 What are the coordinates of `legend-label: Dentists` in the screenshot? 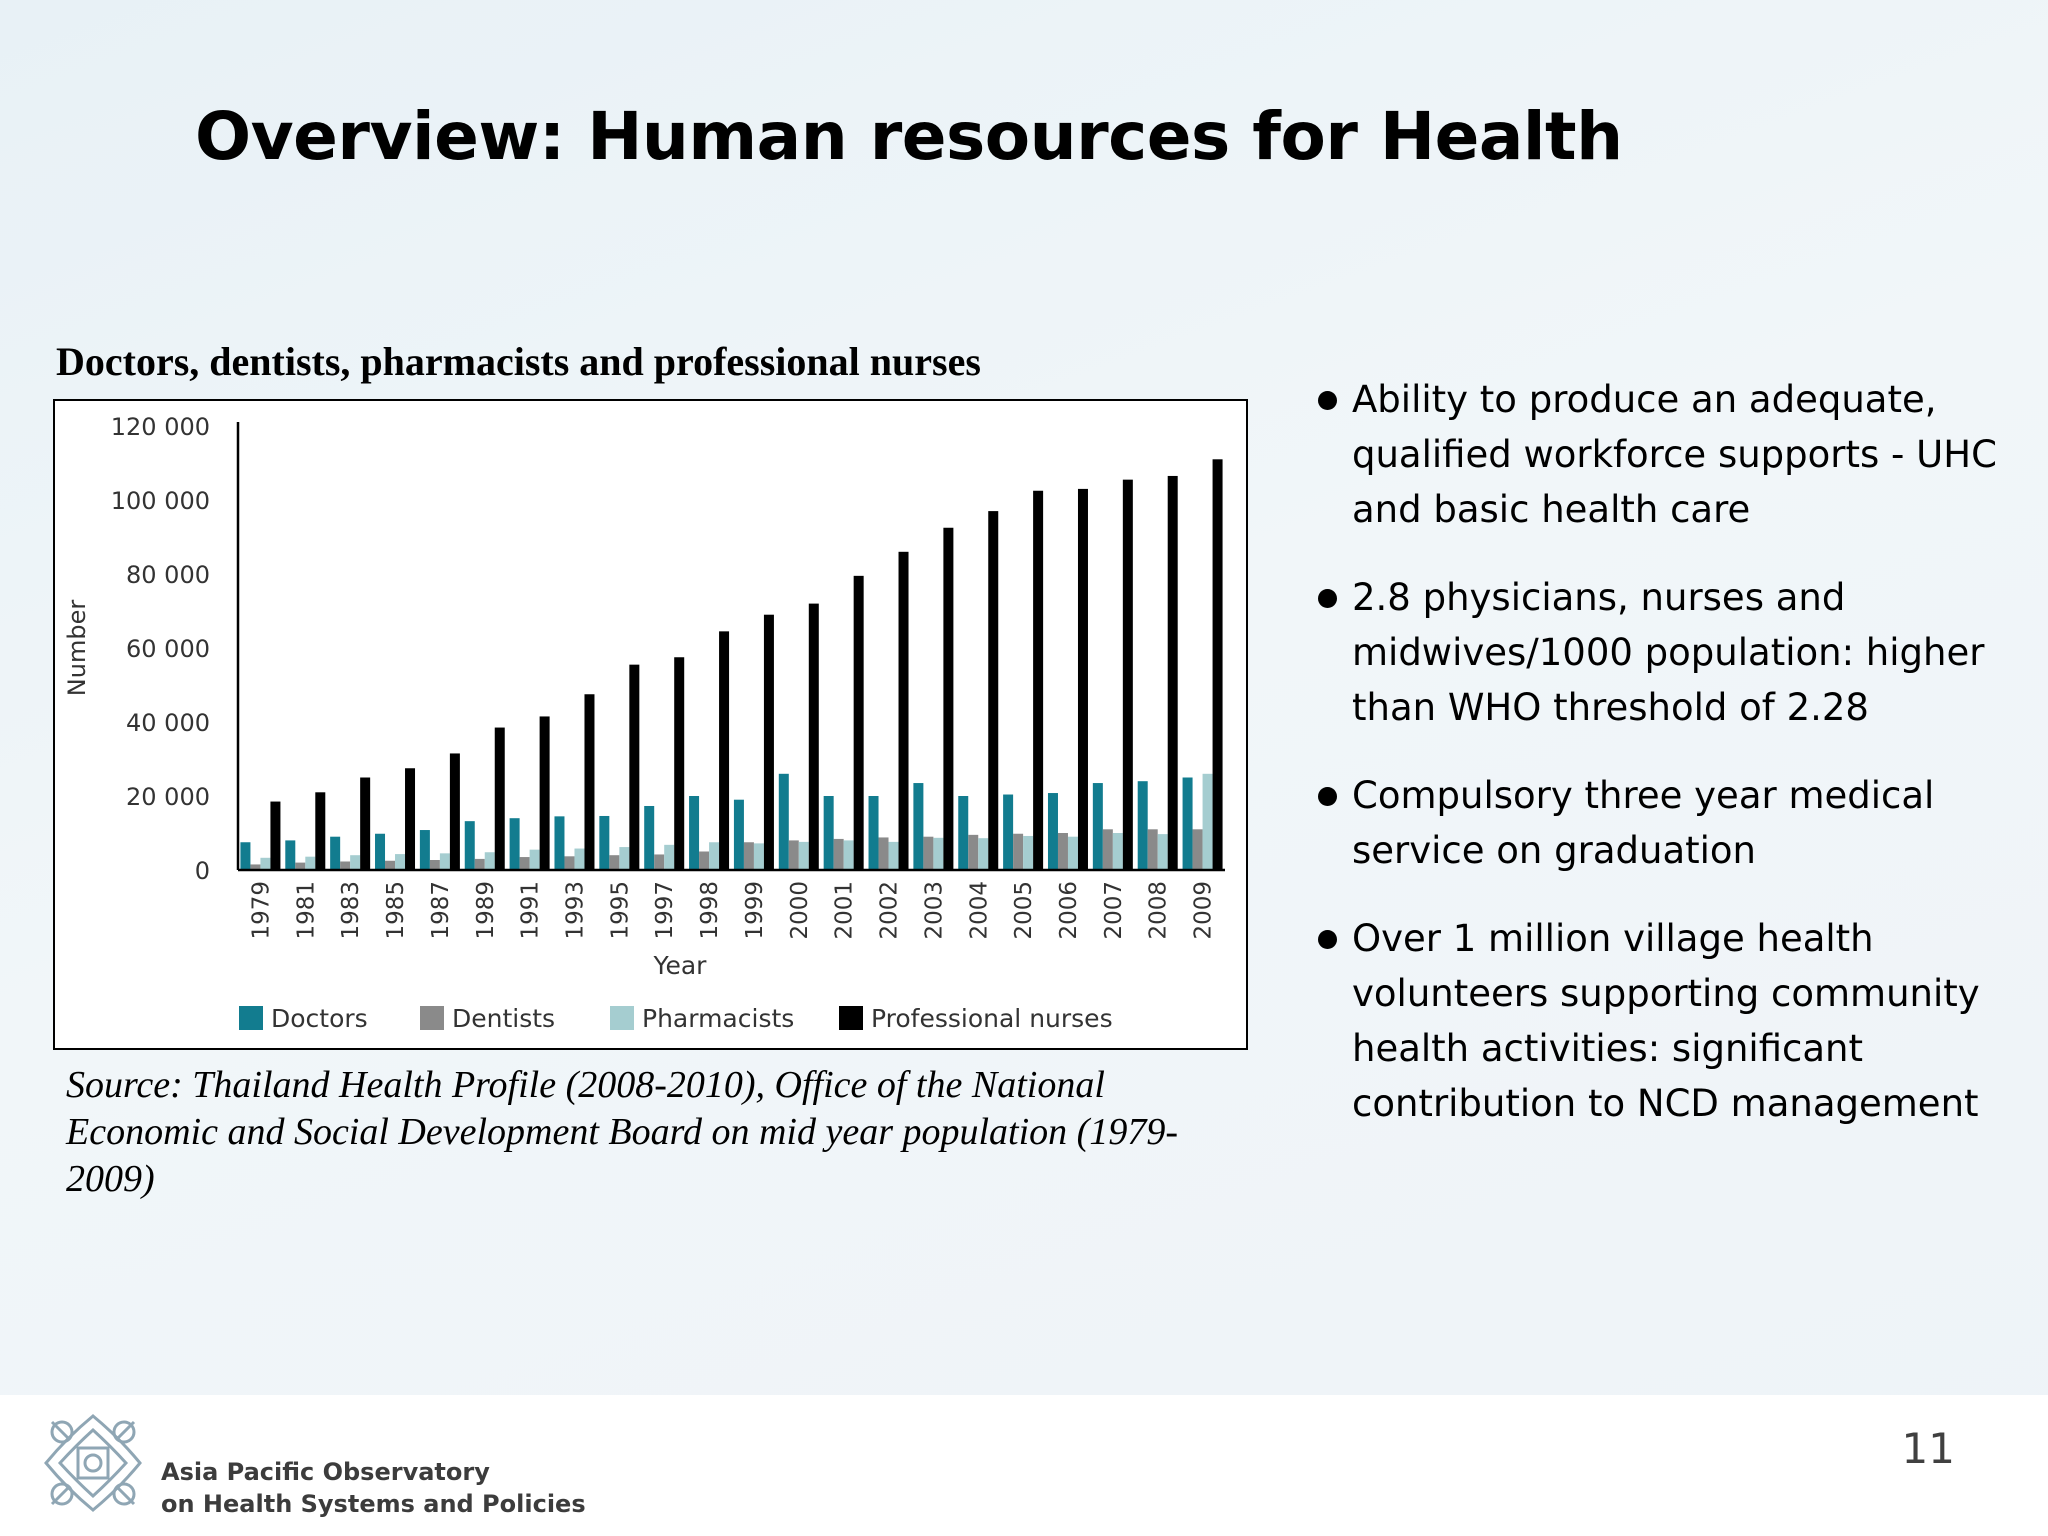 It's located at (503, 1018).